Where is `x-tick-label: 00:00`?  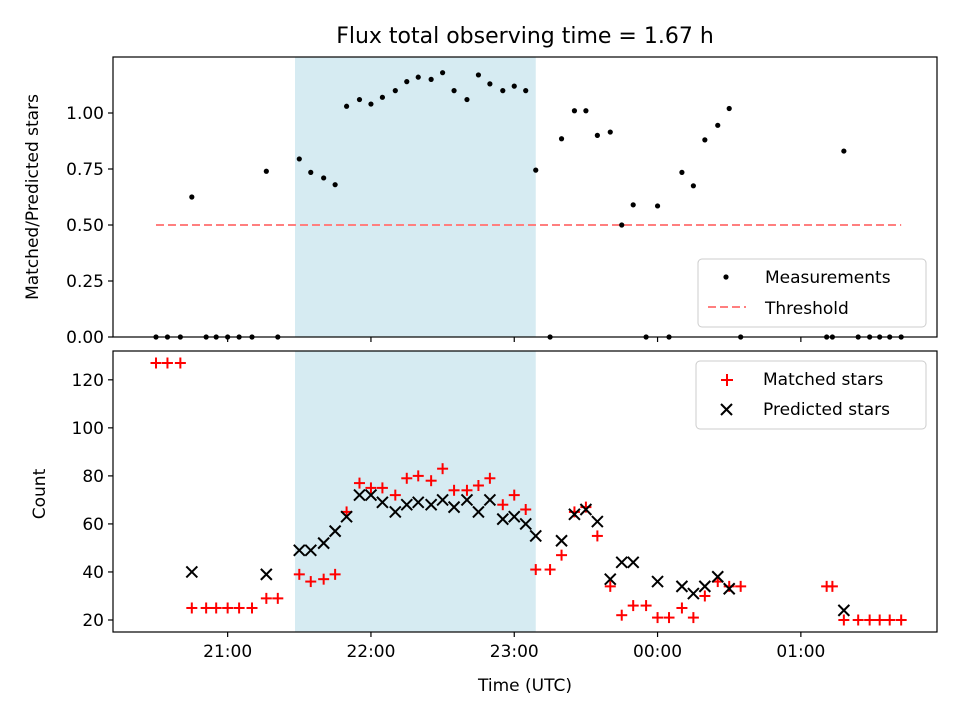
x-tick-label: 00:00 is located at coordinates (657, 652).